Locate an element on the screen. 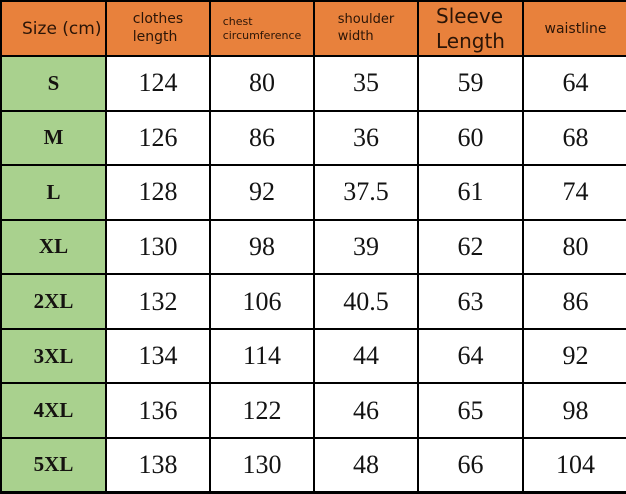 Image resolution: width=626 pixels, height=494 pixels. header-cell-size: Size (cm) is located at coordinates (53, 28).